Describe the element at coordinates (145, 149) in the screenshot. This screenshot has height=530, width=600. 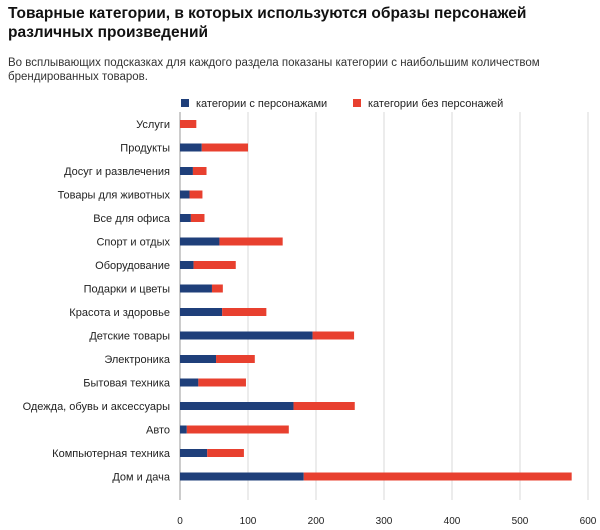
I see `category-label: Продукты` at that location.